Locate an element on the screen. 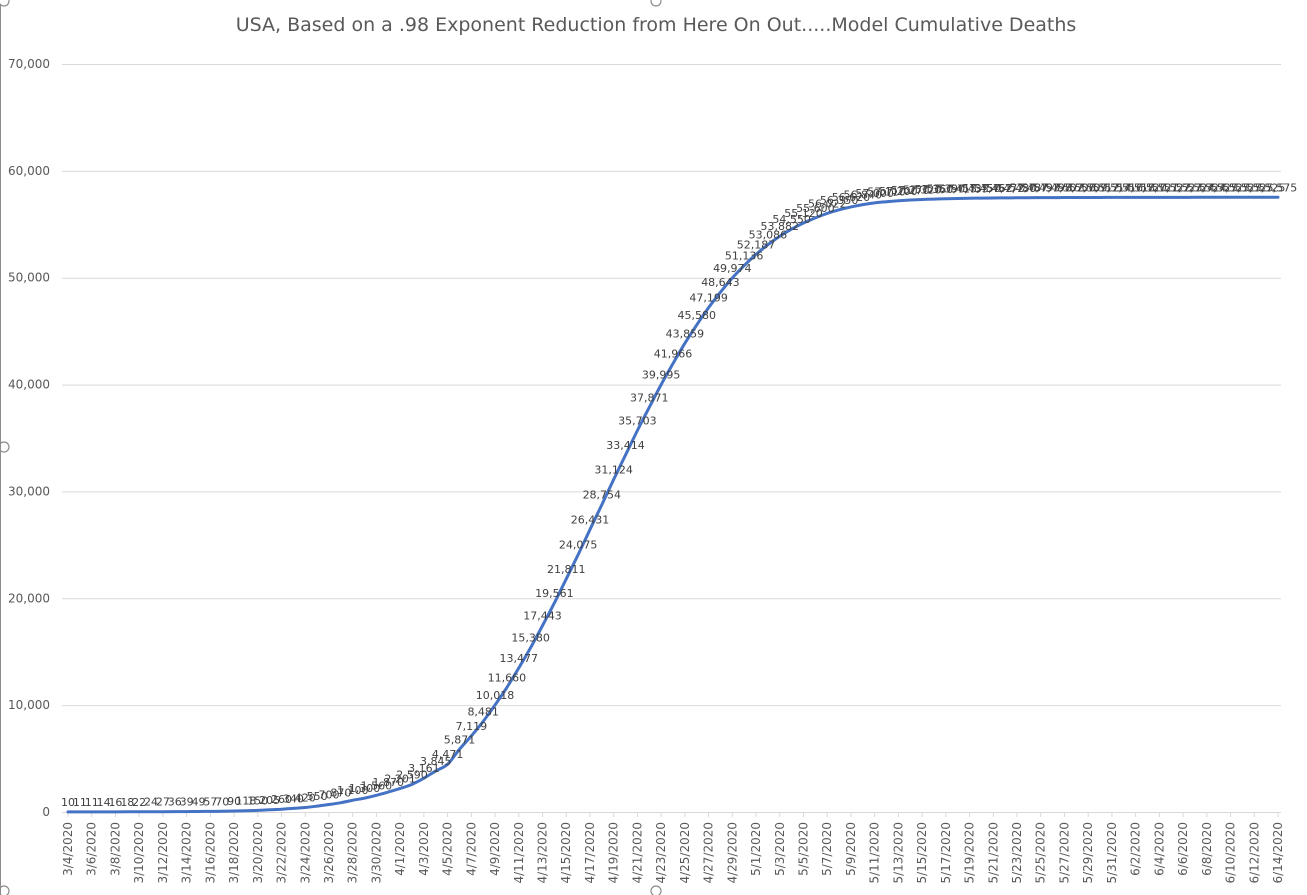 This screenshot has height=895, width=1307. x-tick-label: 5/17/2020 is located at coordinates (946, 853).